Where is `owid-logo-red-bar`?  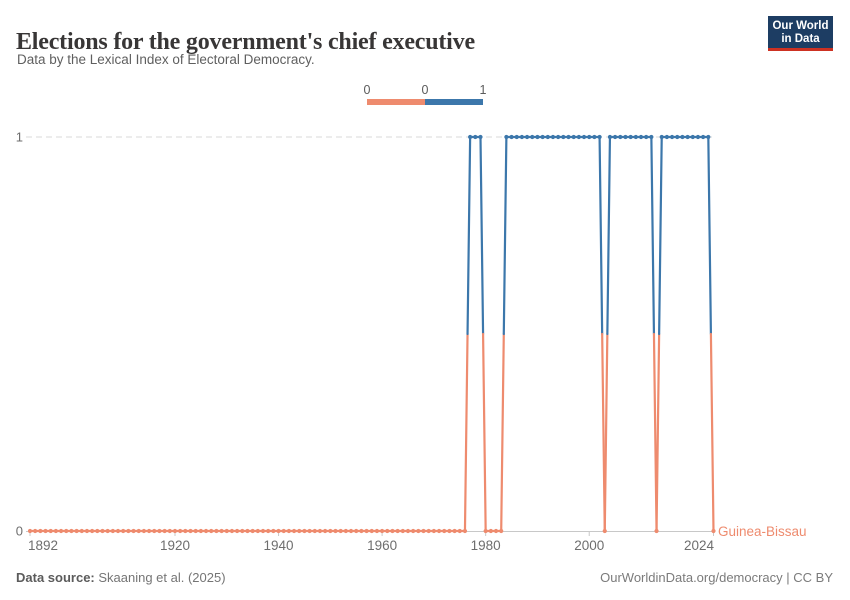
owid-logo-red-bar is located at coordinates (800, 49).